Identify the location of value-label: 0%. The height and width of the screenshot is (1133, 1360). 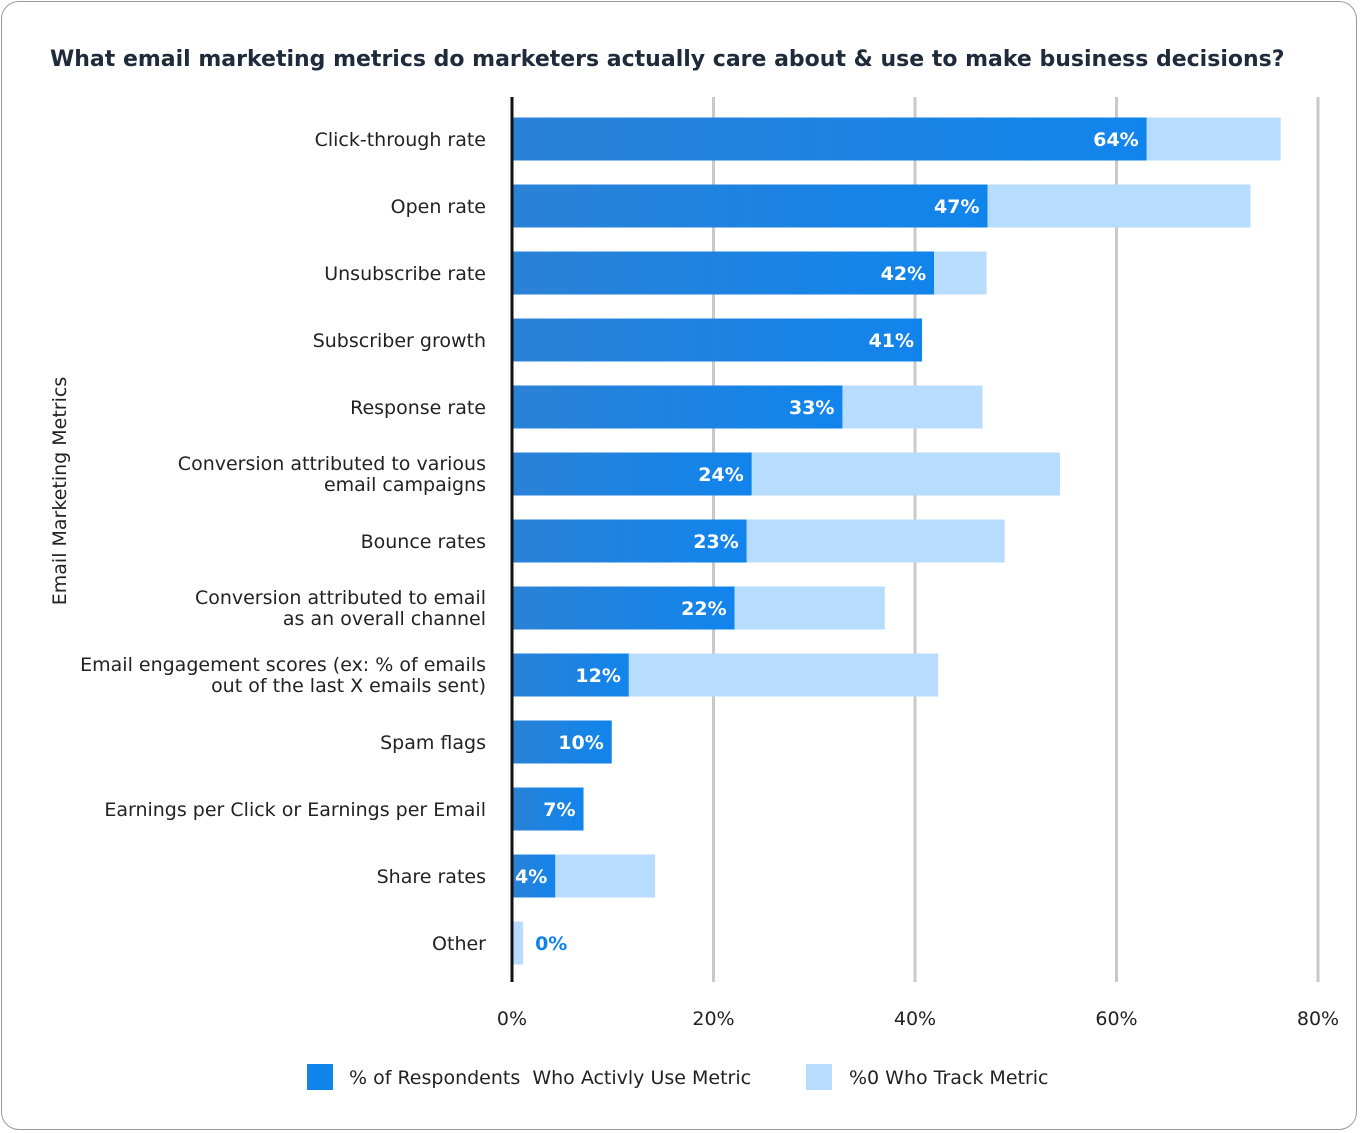
(551, 944).